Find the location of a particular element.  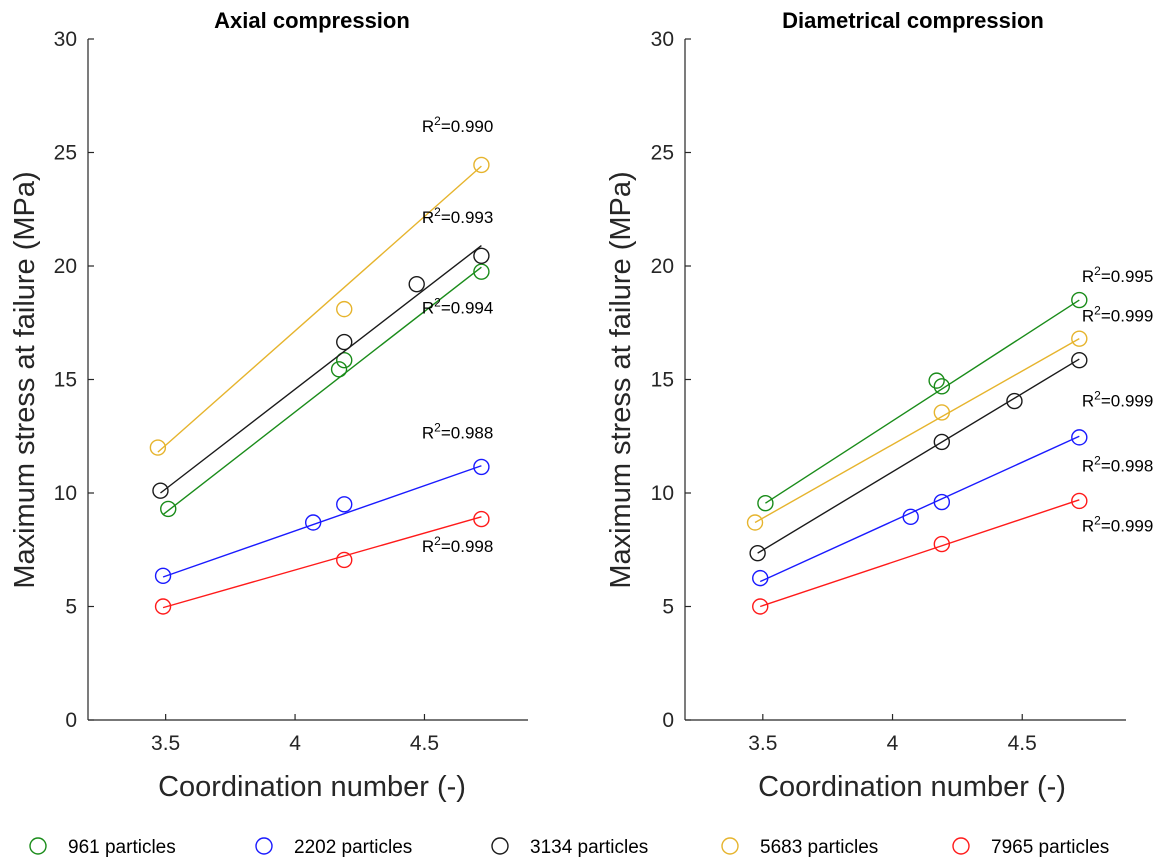

panel-title: Diametrical compression is located at coordinates (913, 20).